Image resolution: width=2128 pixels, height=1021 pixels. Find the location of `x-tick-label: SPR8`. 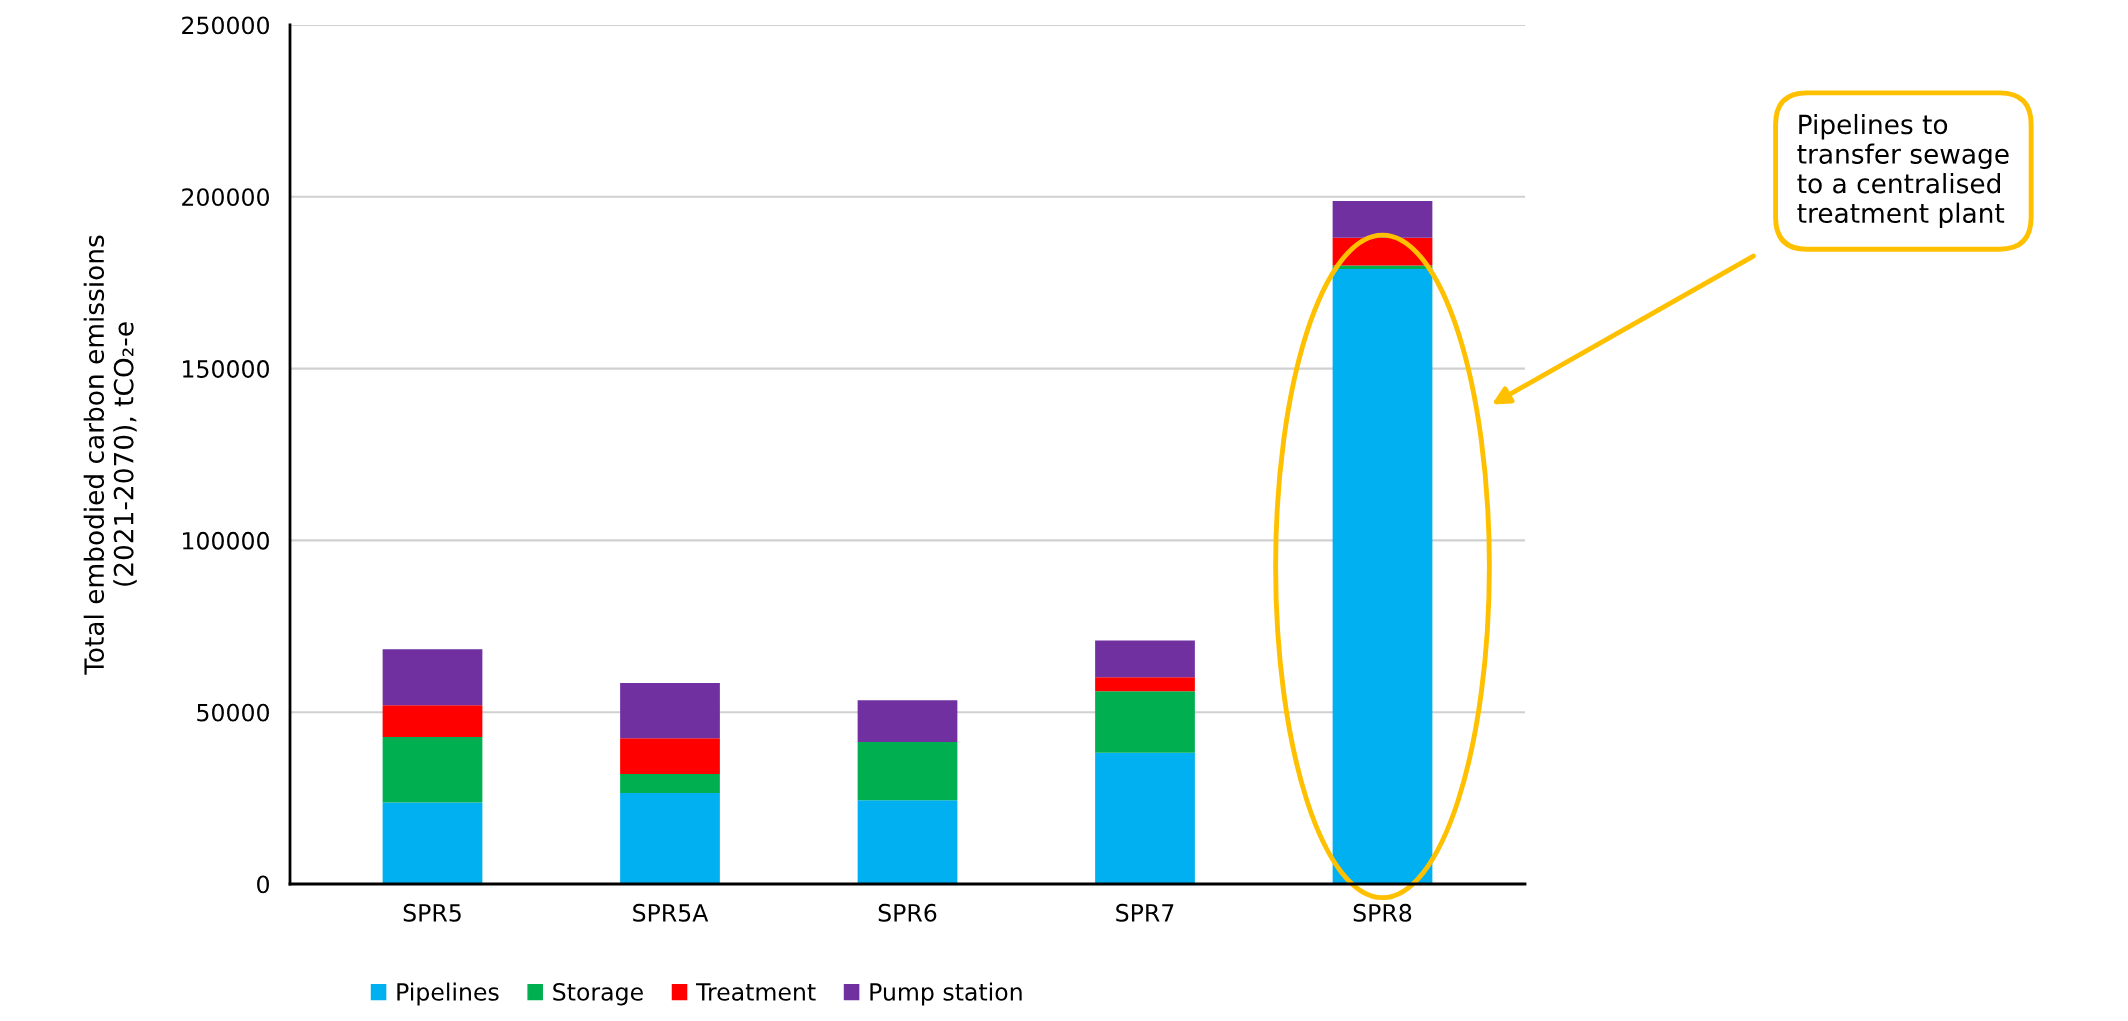

x-tick-label: SPR8 is located at coordinates (1382, 912).